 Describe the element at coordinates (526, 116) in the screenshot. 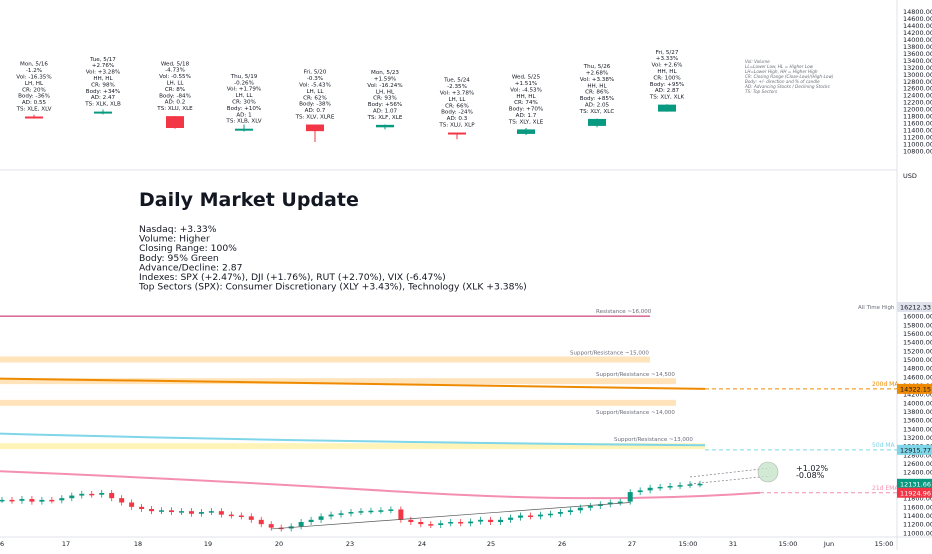

I see `candle-stat-line: AD: 1.7` at that location.